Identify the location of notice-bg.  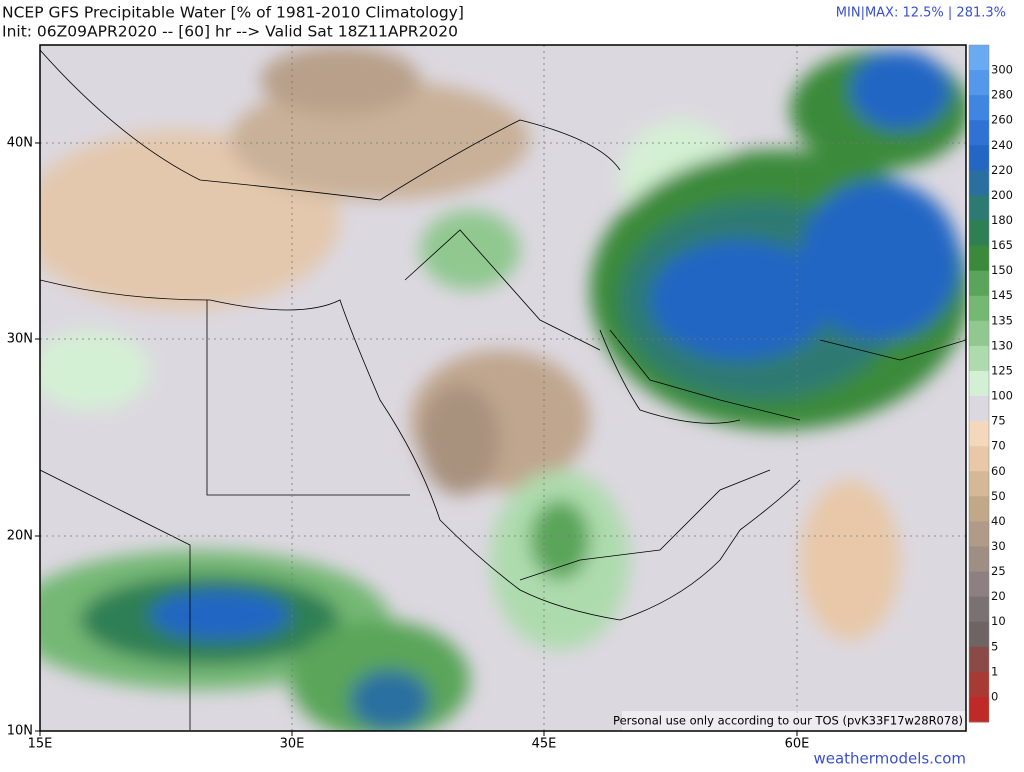
(794, 721).